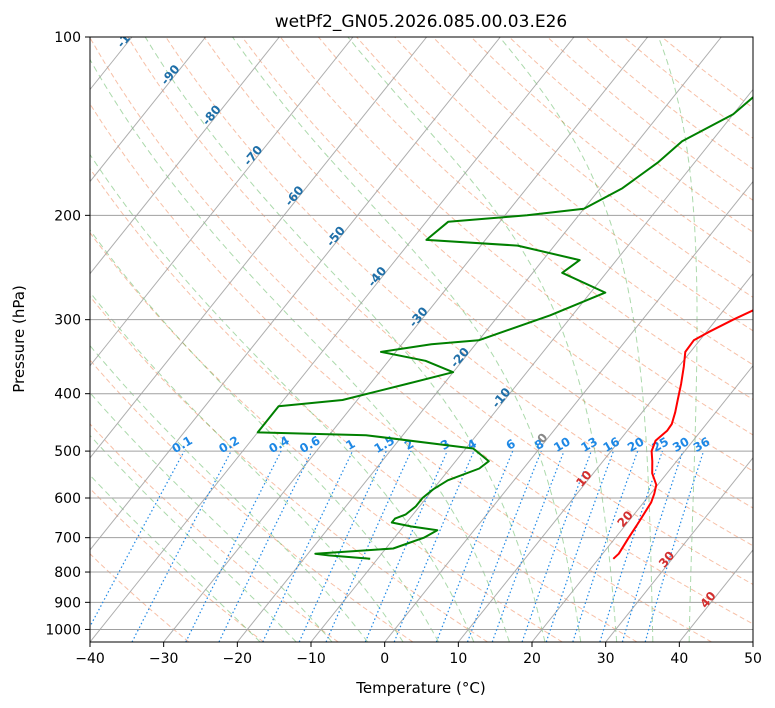  I want to click on mixing-ratio-label: 13, so click(589, 444).